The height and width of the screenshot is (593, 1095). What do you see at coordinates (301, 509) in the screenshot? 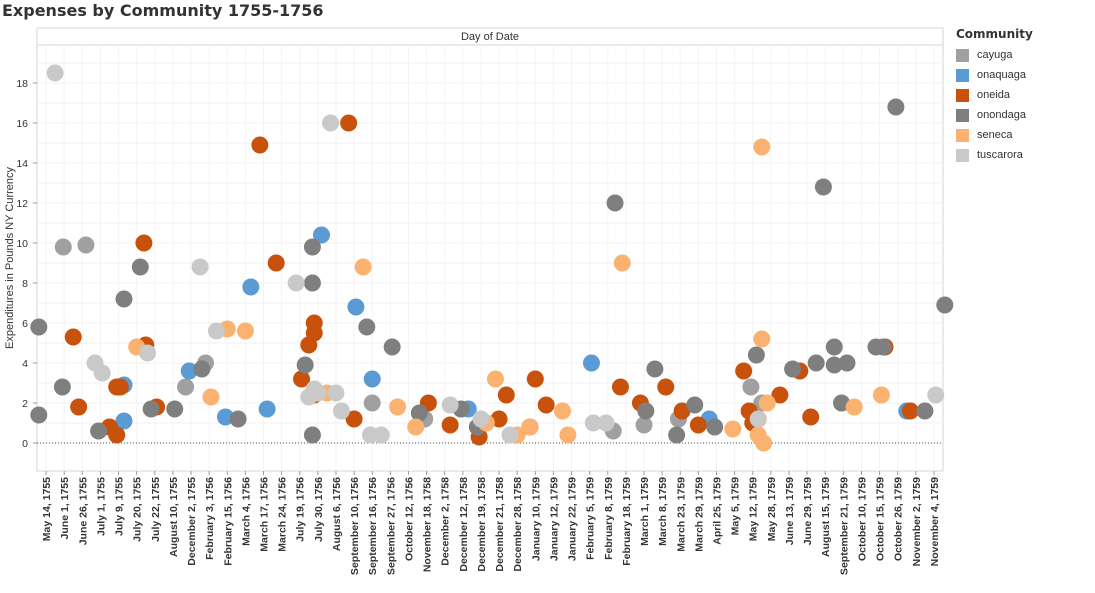
I see `x-tick-label: July 19, 1756` at bounding box center [301, 509].